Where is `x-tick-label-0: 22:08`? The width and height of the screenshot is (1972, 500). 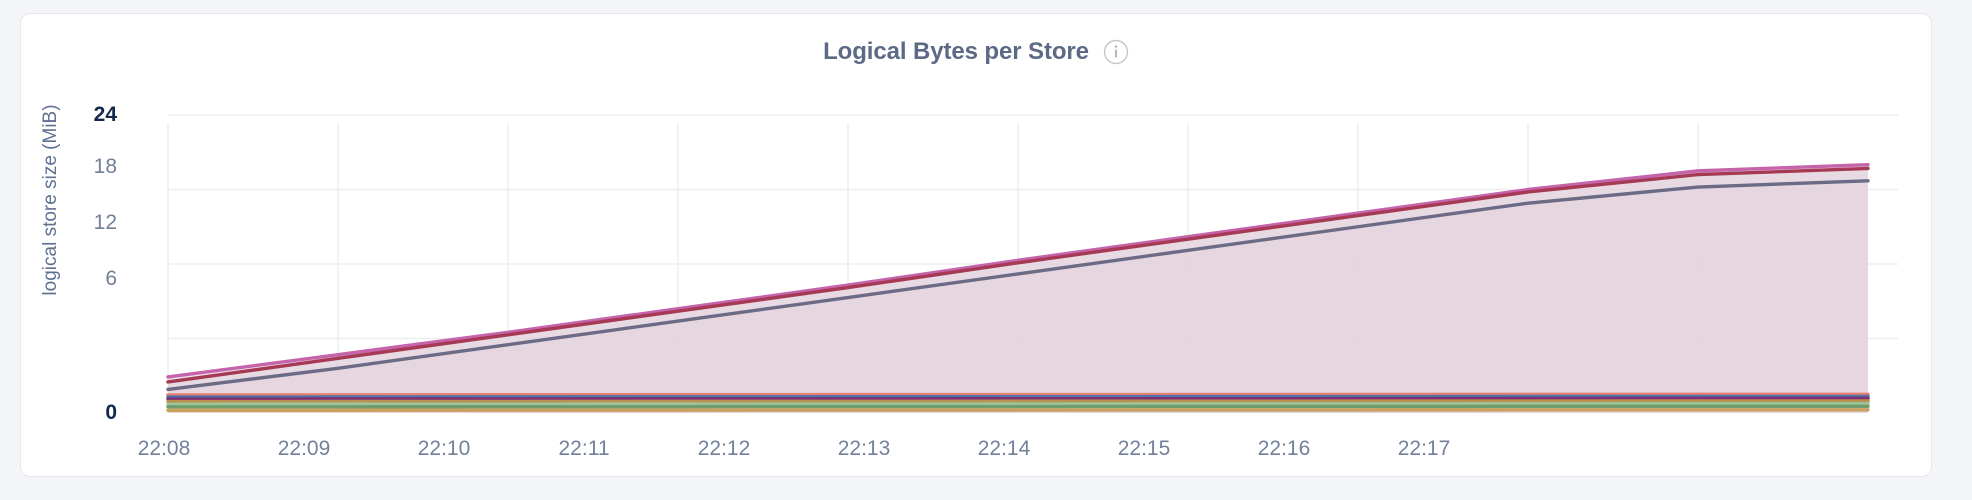
x-tick-label-0: 22:08 is located at coordinates (164, 448).